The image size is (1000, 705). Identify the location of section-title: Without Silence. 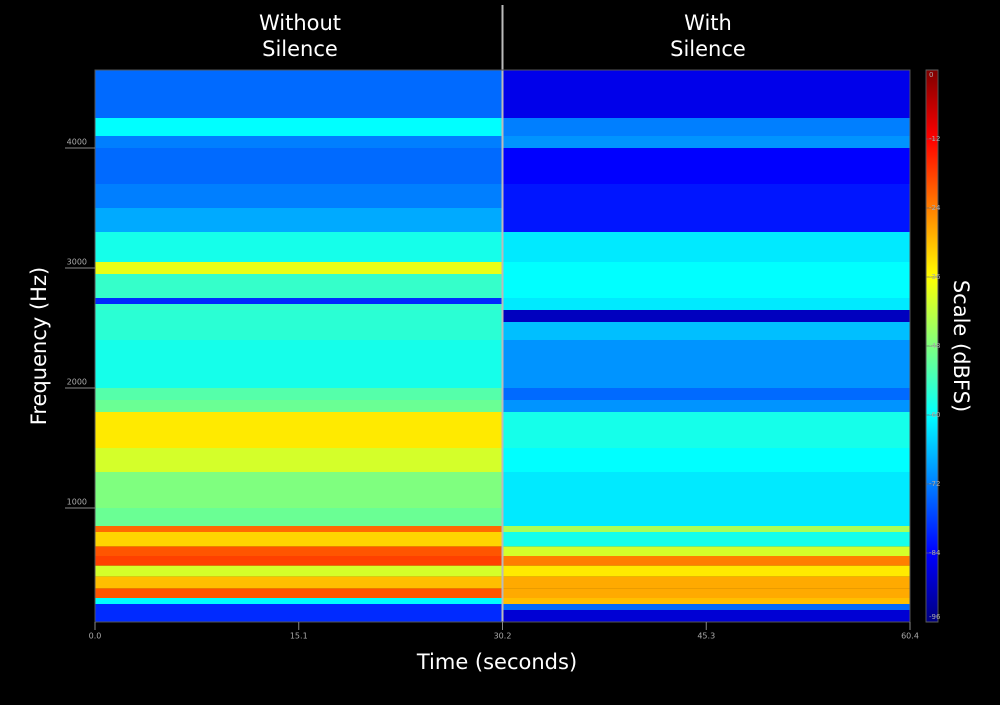
(300, 36).